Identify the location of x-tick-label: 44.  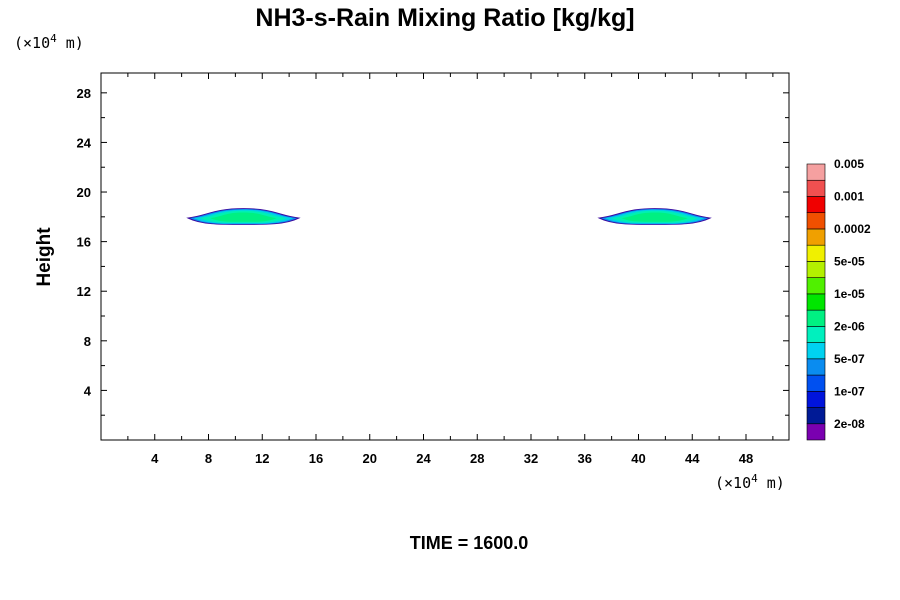
(692, 458).